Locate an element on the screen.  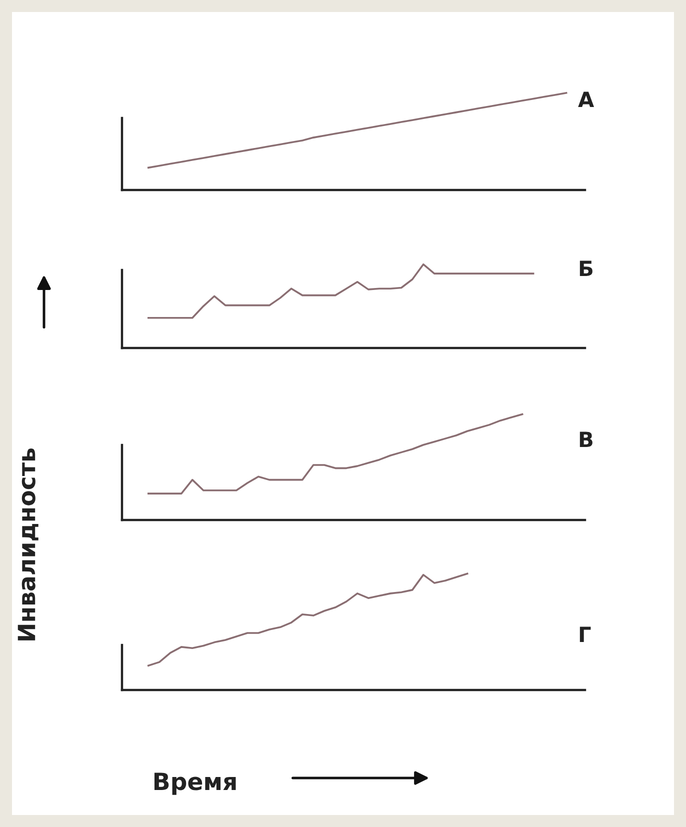
chart-title: А is located at coordinates (586, 99).